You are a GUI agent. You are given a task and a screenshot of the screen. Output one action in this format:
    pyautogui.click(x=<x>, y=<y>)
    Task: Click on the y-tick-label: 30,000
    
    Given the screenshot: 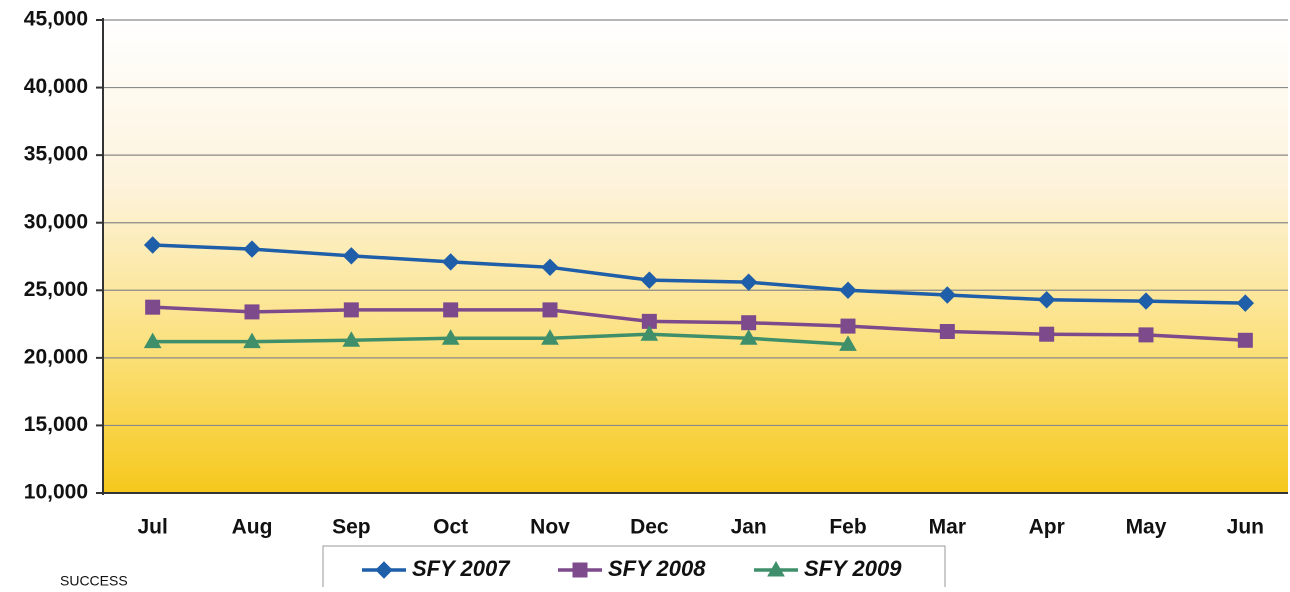 What is the action you would take?
    pyautogui.click(x=56, y=221)
    